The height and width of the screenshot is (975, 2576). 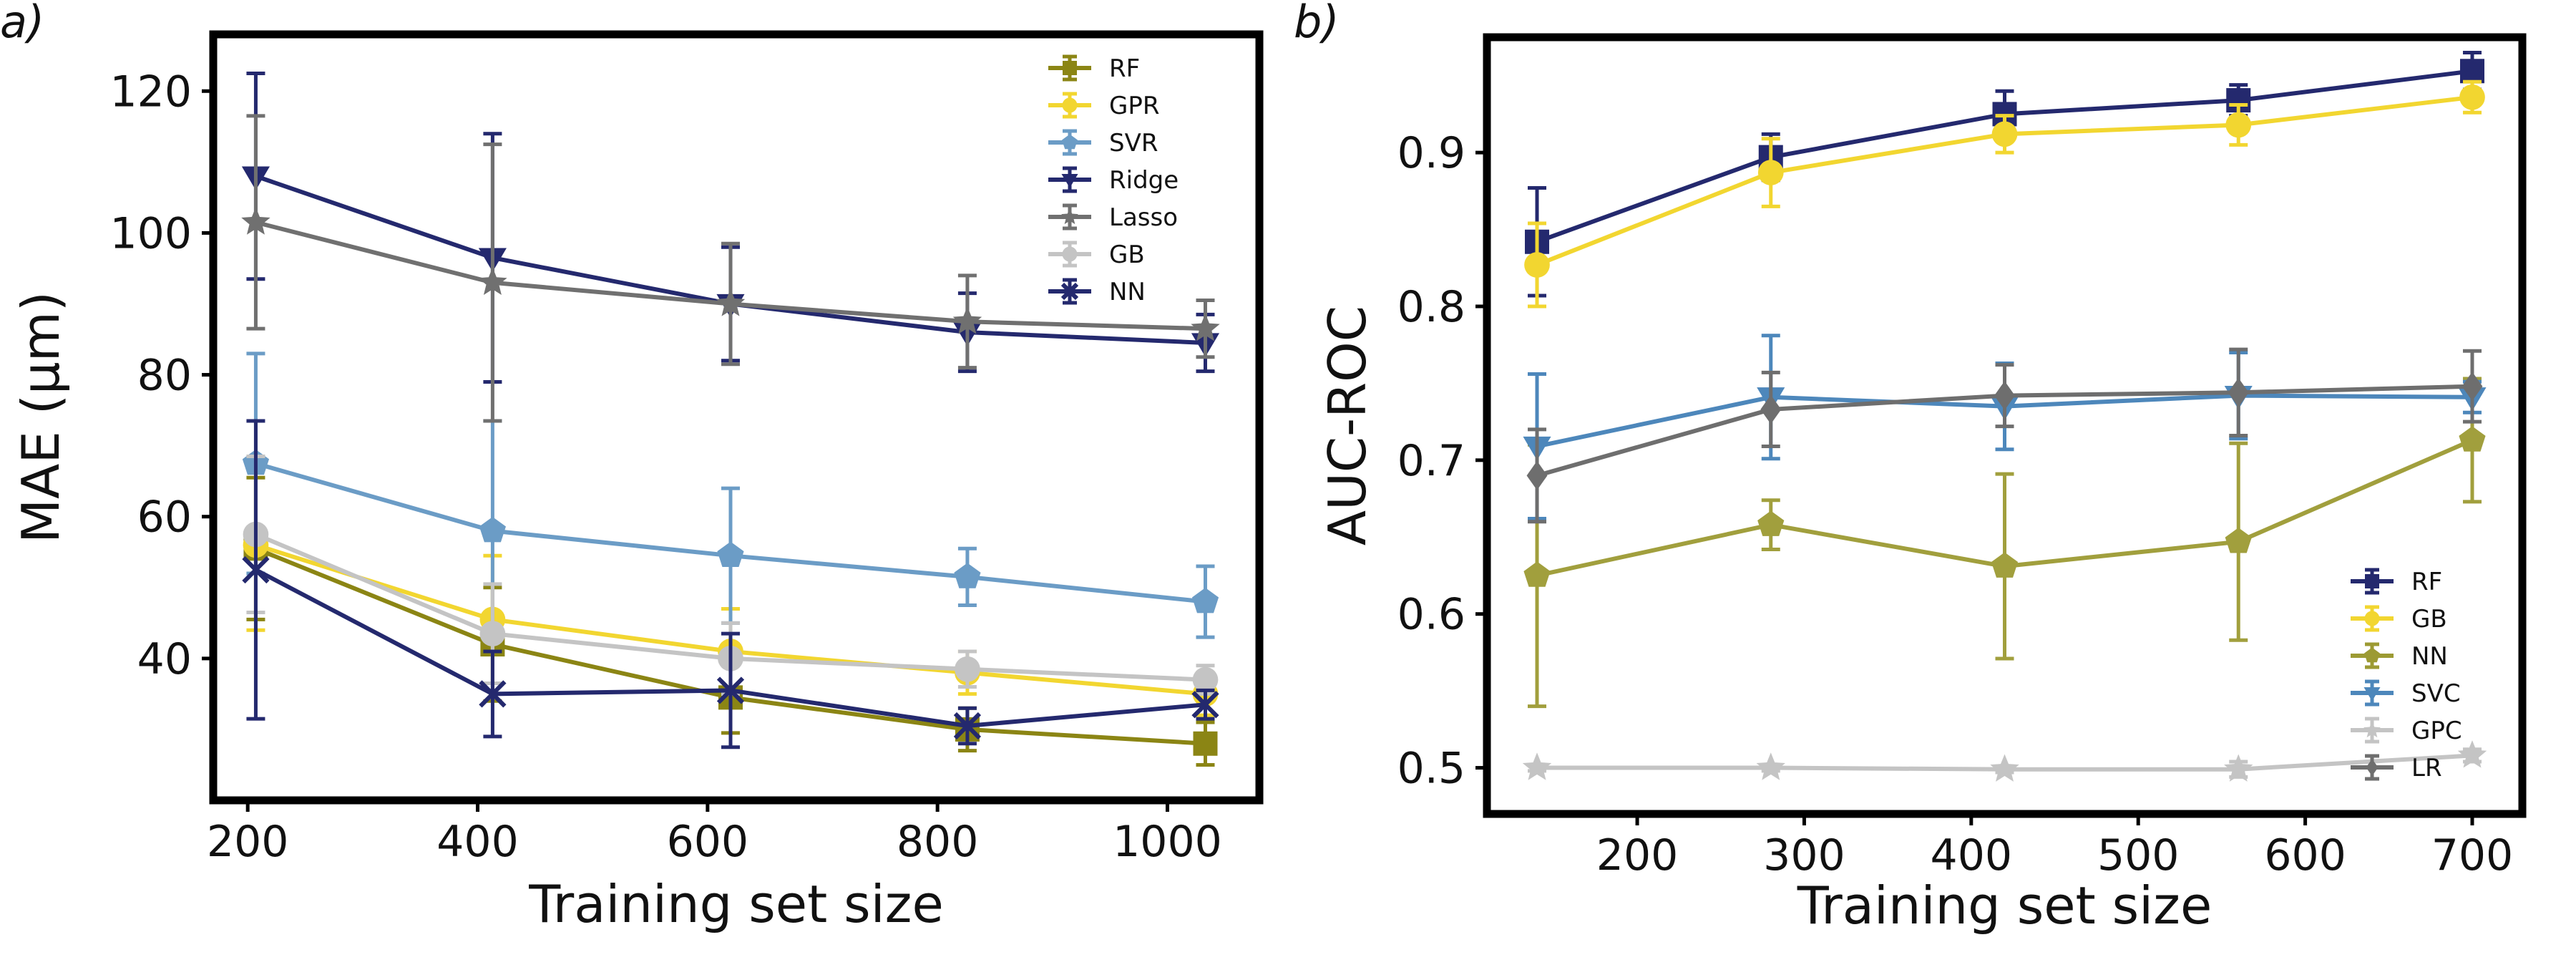 What do you see at coordinates (2472, 856) in the screenshot?
I see `x-tick-label: 700` at bounding box center [2472, 856].